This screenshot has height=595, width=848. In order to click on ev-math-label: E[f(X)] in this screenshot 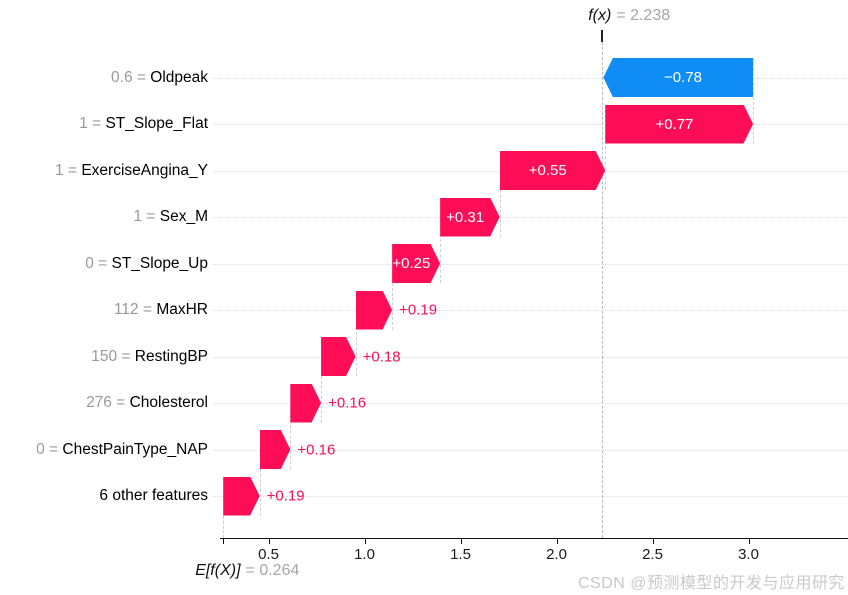, I will do `click(218, 570)`.